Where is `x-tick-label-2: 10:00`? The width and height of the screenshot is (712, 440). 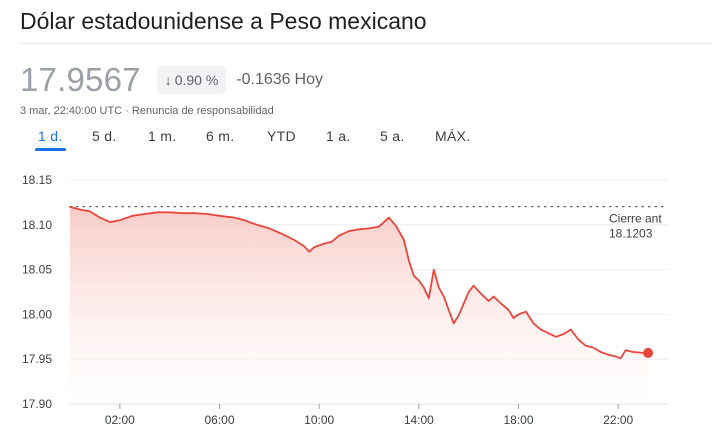 x-tick-label-2: 10:00 is located at coordinates (319, 420).